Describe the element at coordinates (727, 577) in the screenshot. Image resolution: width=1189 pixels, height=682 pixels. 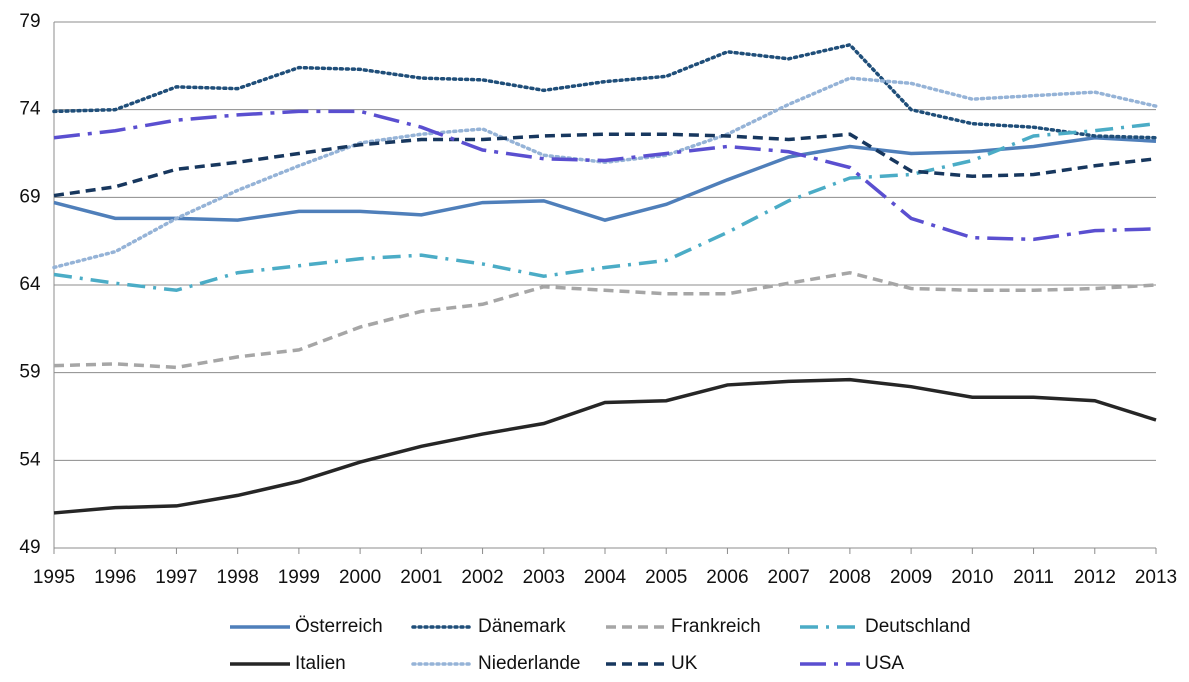
I see `x-tick-label: 2006` at that location.